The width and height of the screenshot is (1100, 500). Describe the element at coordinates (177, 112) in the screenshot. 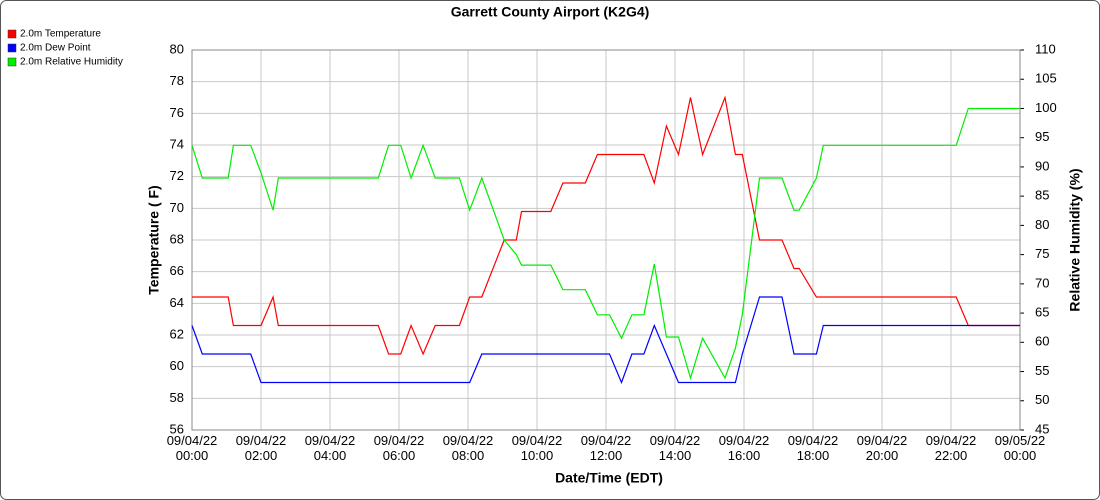

I see `y-tick-label: 76` at that location.